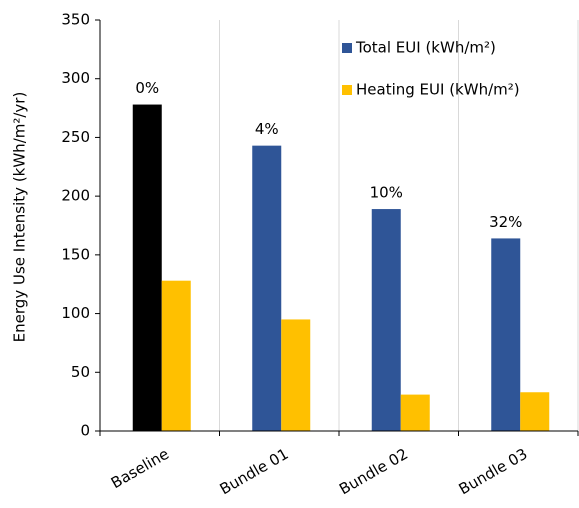 The width and height of the screenshot is (579, 508). I want to click on y-tick-label: 0, so click(85, 431).